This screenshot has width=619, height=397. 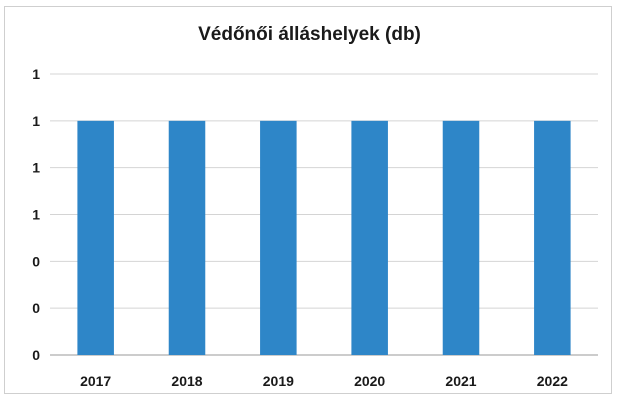 I want to click on bar-2019, so click(x=278, y=237).